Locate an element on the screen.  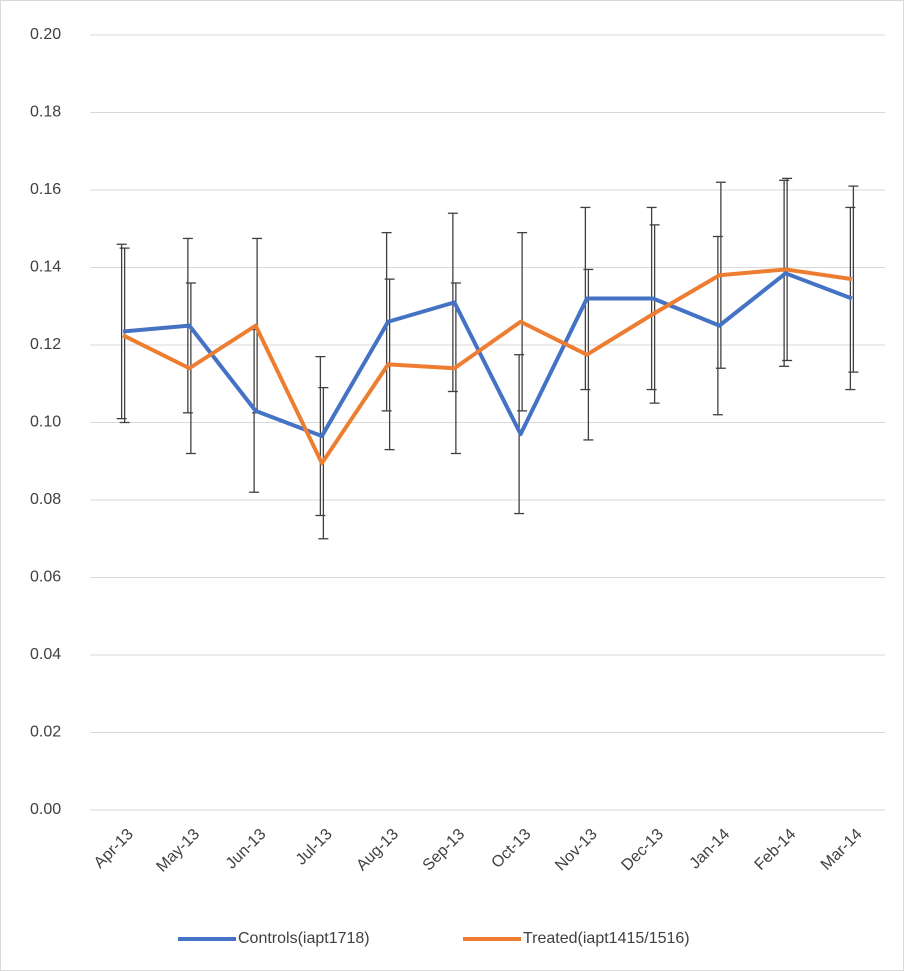
legend-label: Controls(iapt1718) is located at coordinates (304, 938).